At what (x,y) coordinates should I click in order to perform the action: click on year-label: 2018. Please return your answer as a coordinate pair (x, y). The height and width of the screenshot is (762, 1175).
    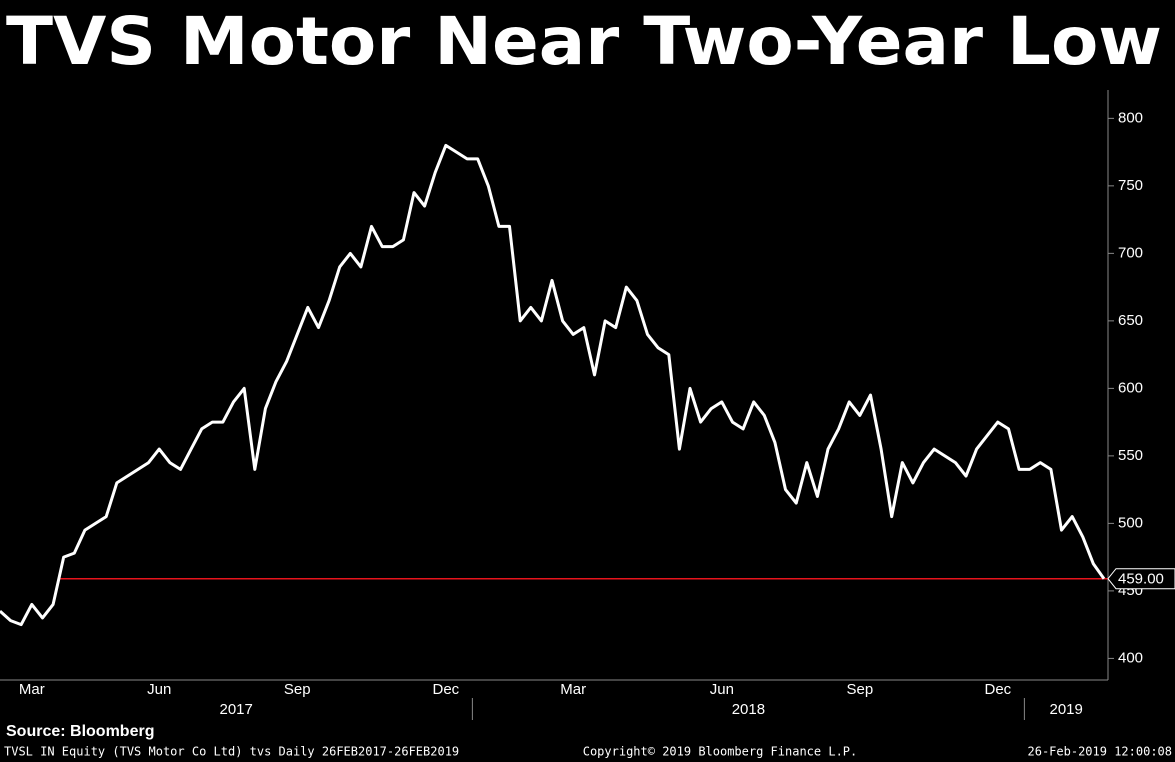
    Looking at the image, I should click on (748, 709).